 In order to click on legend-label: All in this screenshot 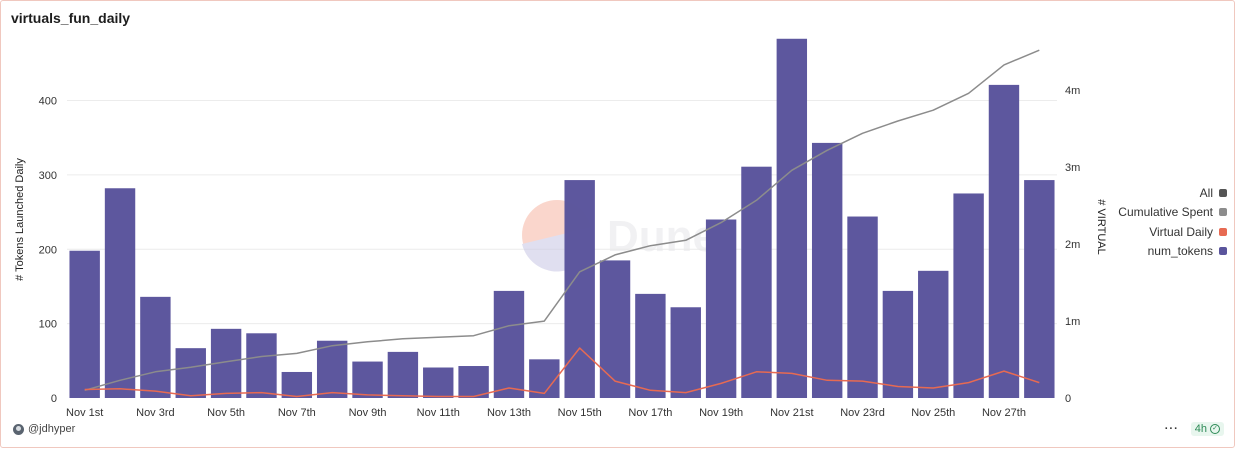, I will do `click(1206, 192)`.